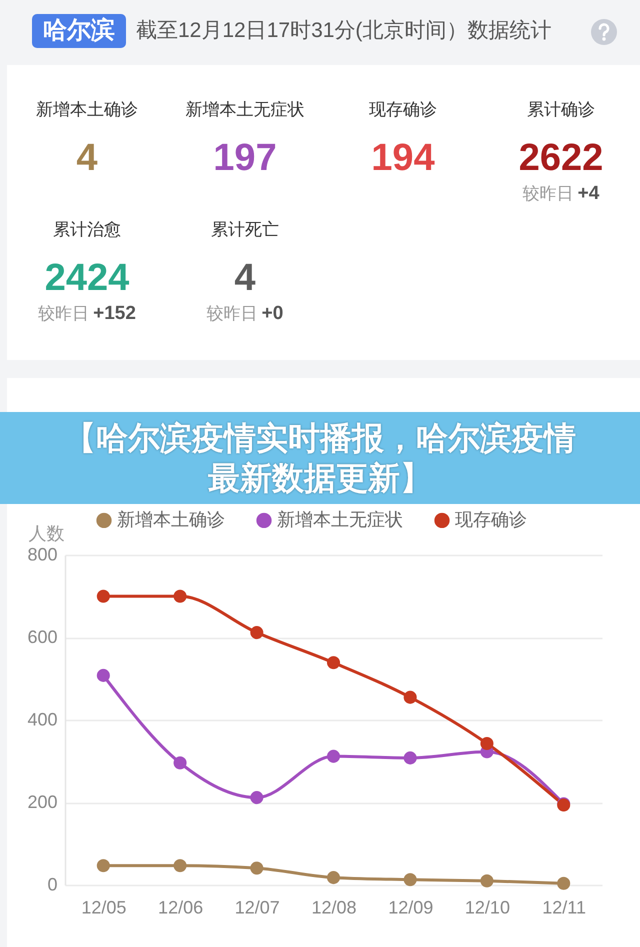  What do you see at coordinates (245, 110) in the screenshot?
I see `category-label: 新增本土无症状` at bounding box center [245, 110].